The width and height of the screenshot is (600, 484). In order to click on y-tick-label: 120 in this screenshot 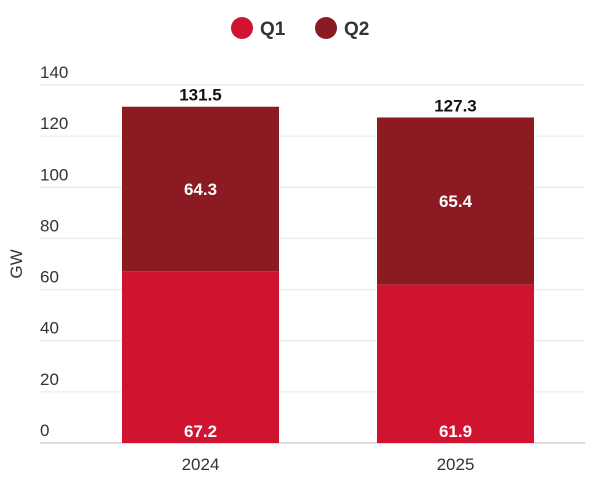, I will do `click(54, 123)`.